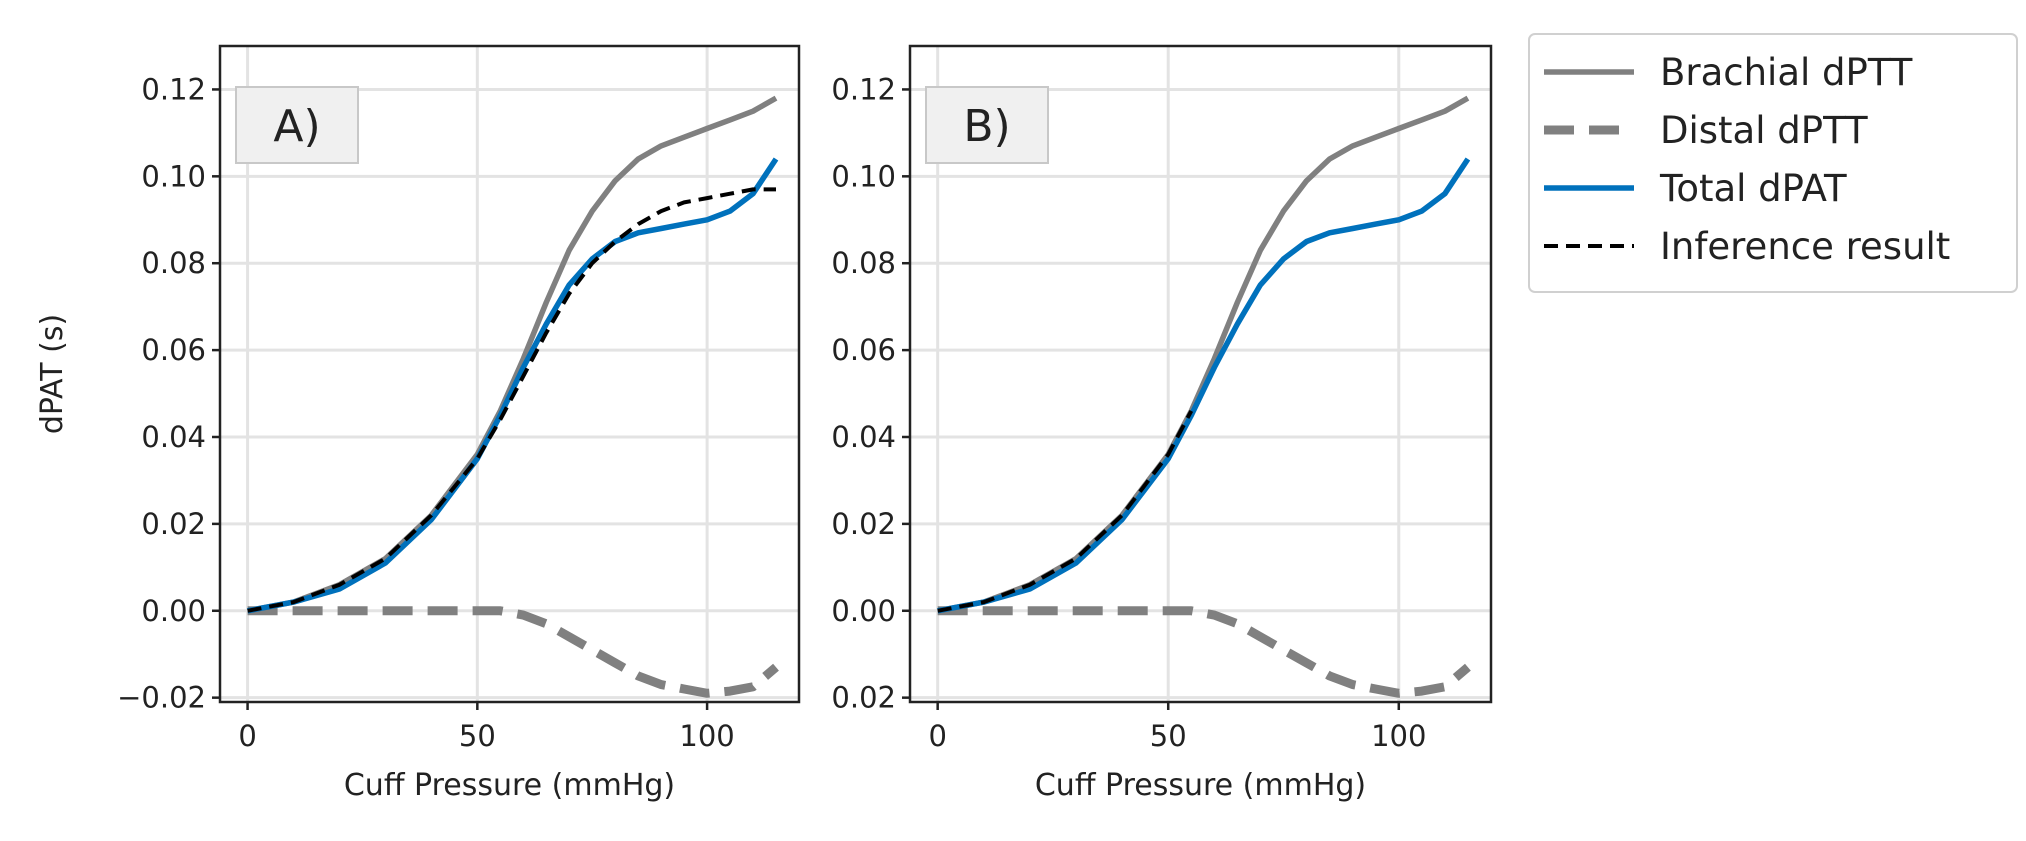 The image size is (2026, 841). What do you see at coordinates (161, 698) in the screenshot?
I see `y-tick-label: −0.02` at bounding box center [161, 698].